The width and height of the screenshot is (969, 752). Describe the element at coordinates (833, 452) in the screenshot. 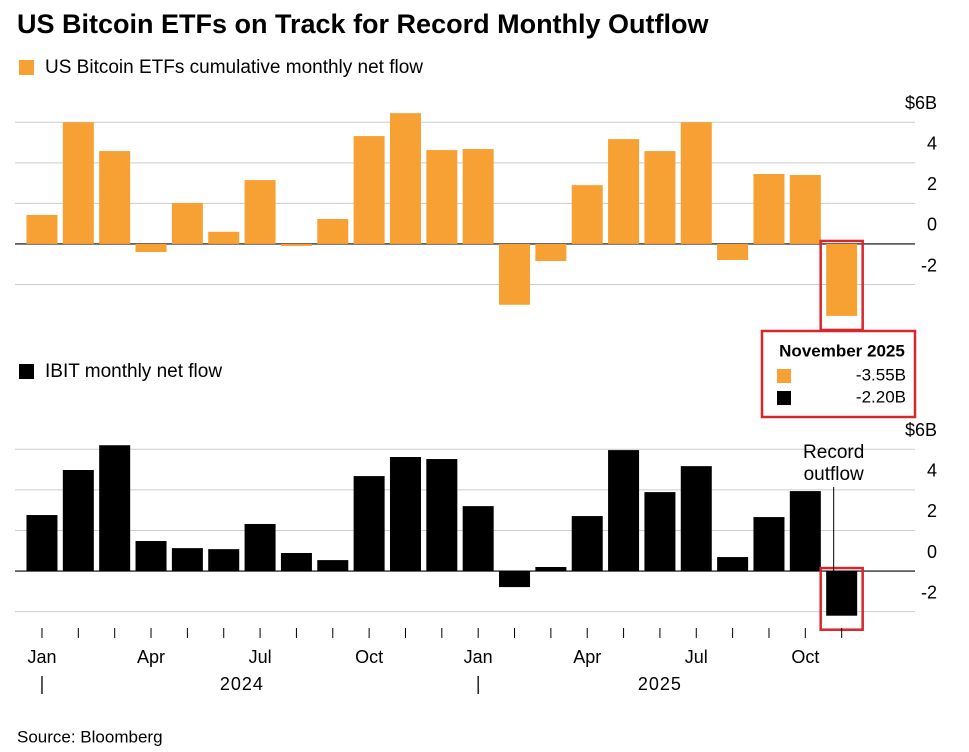

I see `annotation: Record` at that location.